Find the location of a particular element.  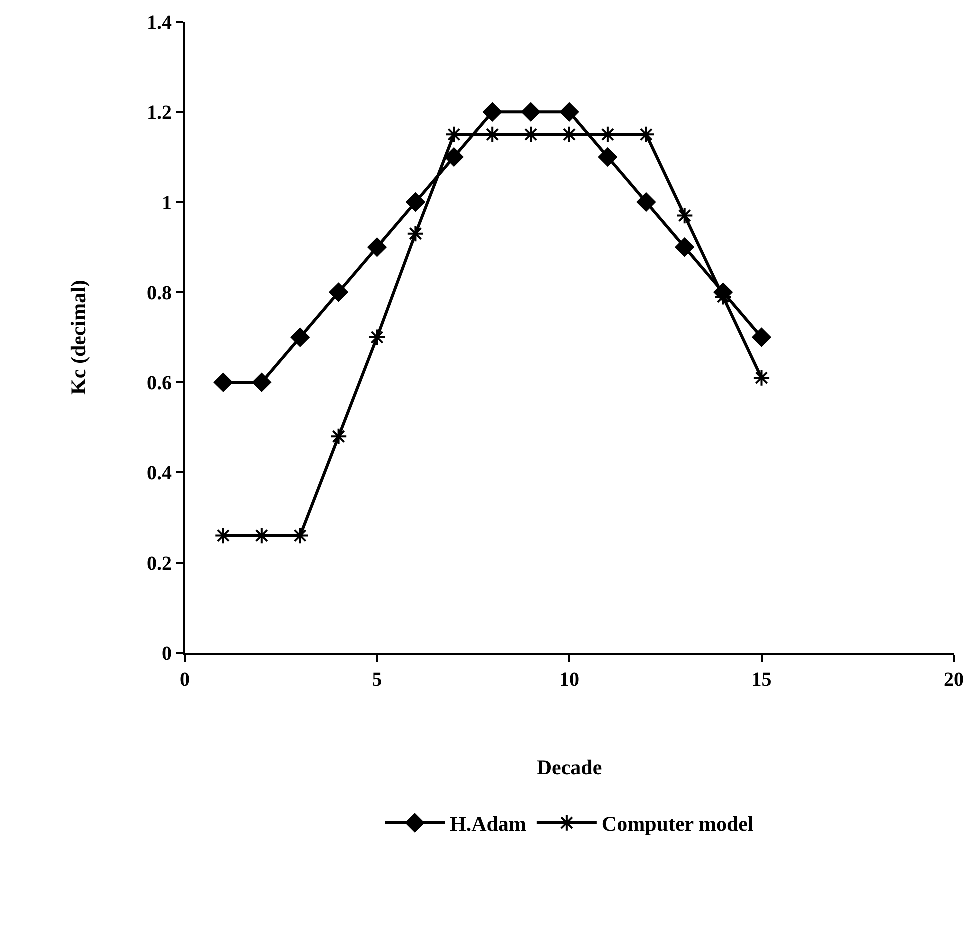

y-tick-label: 0.2 is located at coordinates (159, 563).